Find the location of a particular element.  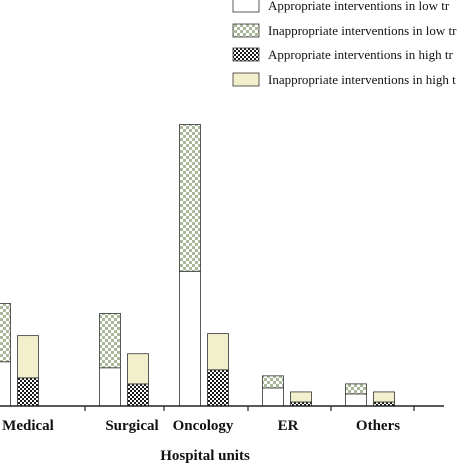

bar-surgical-checker-black is located at coordinates (138, 395).